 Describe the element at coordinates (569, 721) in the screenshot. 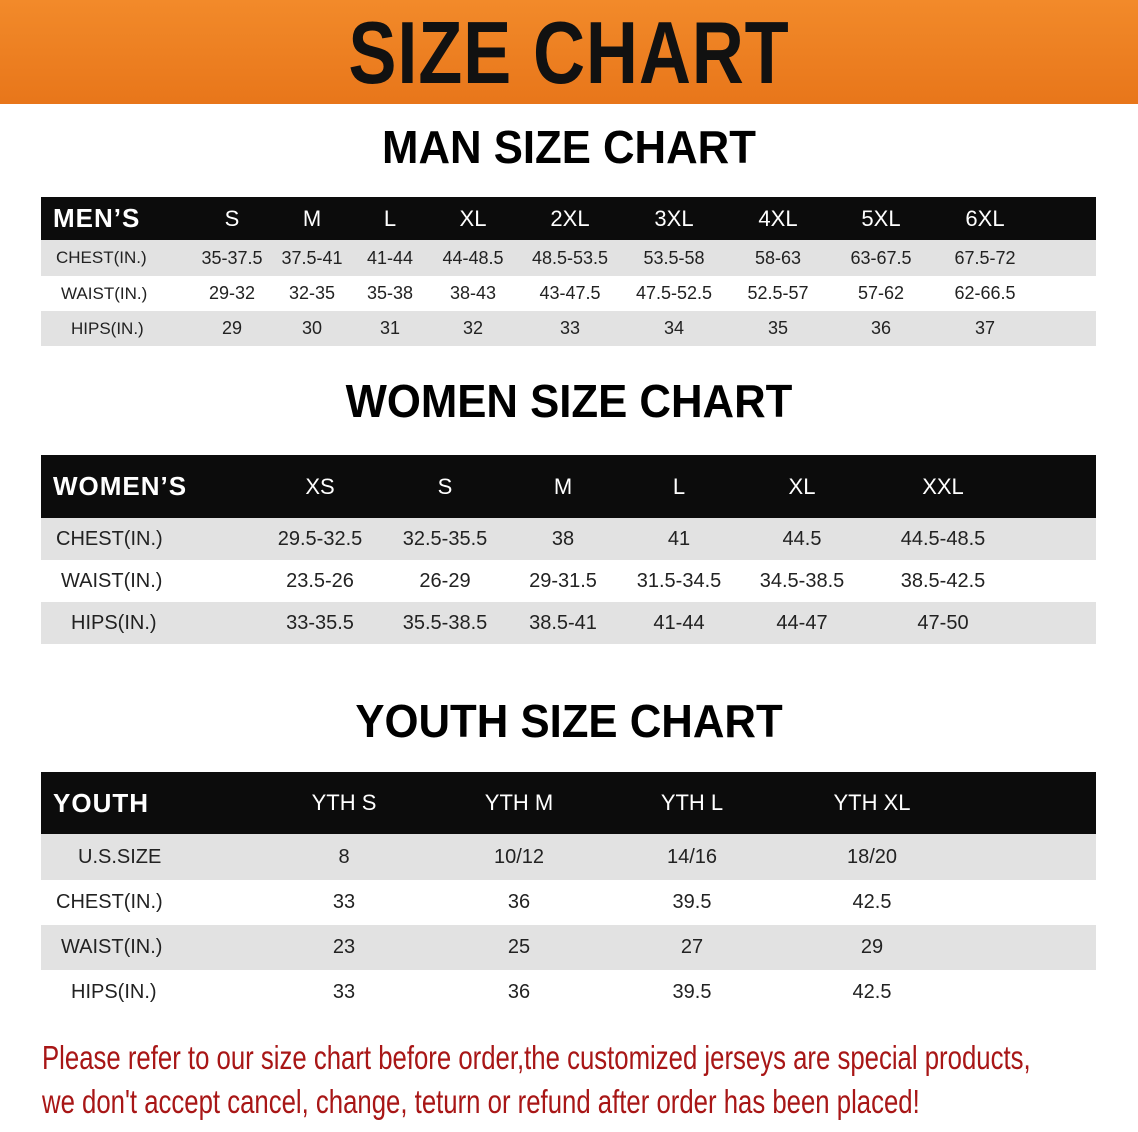

I see `youth-section-title: YOUTH SIZE CHART` at that location.